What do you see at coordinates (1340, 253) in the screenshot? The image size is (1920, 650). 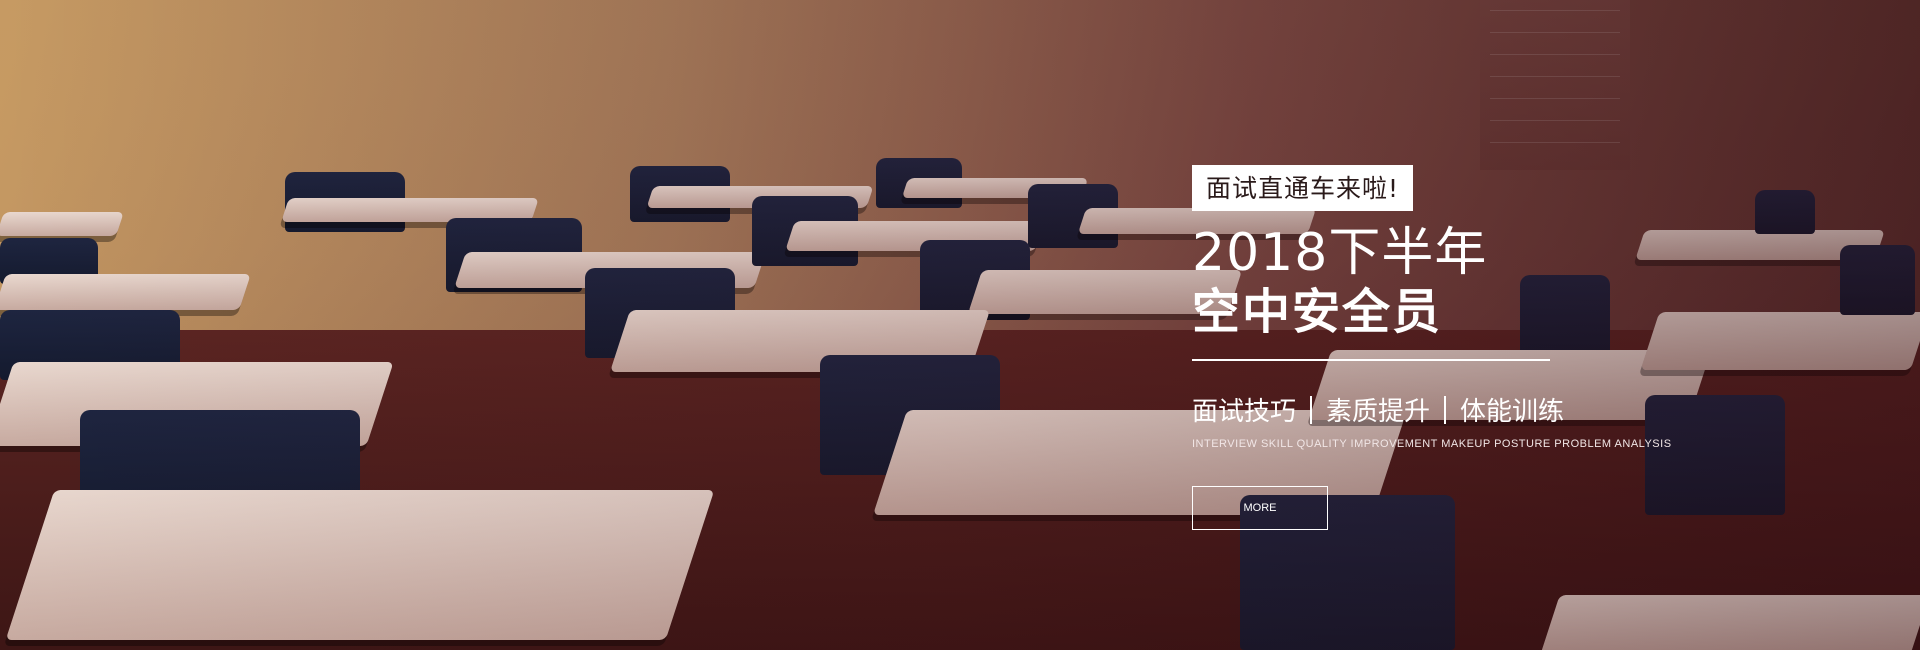 I see `promo-year: 2018下半年` at bounding box center [1340, 253].